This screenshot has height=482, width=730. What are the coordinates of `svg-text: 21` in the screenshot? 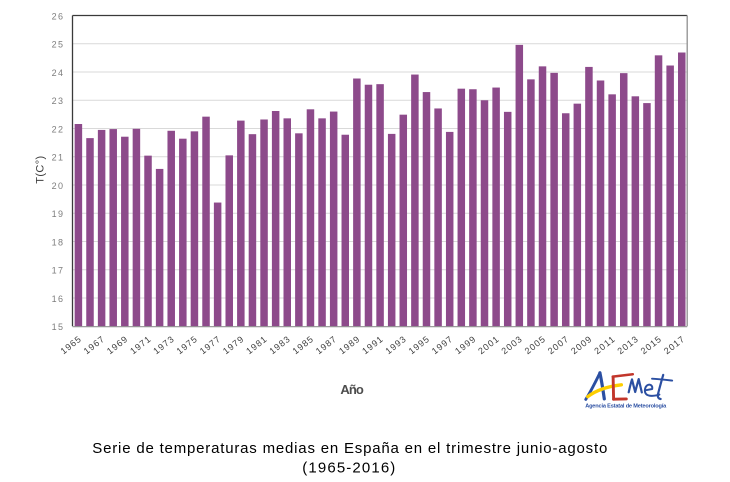 It's located at (57, 158).